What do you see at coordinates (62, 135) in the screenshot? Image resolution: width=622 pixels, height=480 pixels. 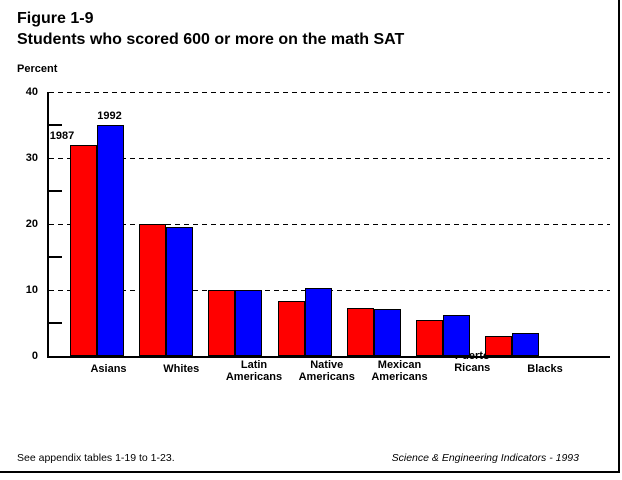 I see `series-label-1987: 1987` at bounding box center [62, 135].